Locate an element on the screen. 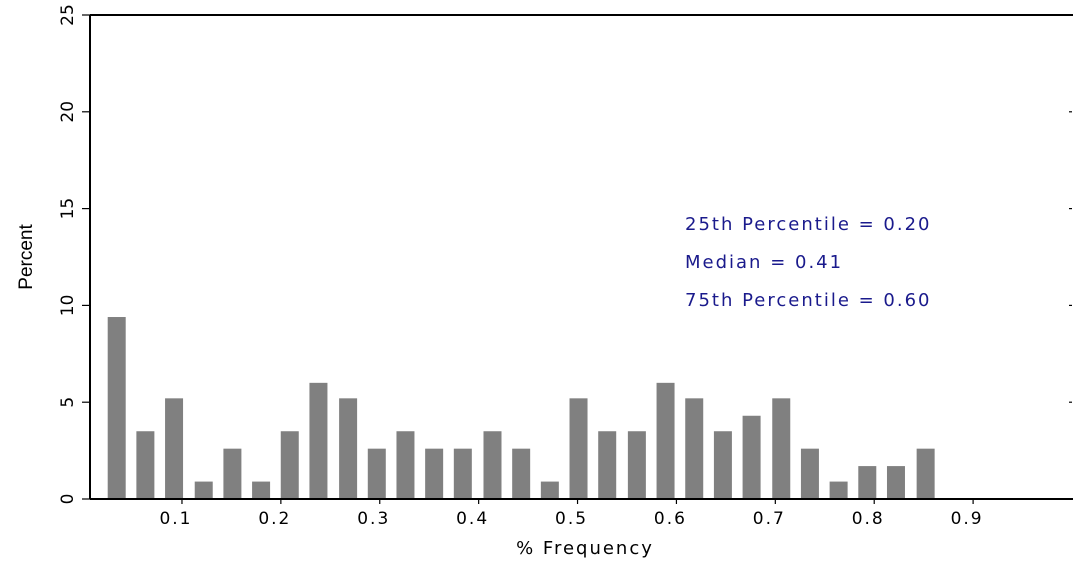 The height and width of the screenshot is (563, 1073). y-tick-label: 10 is located at coordinates (68, 306).